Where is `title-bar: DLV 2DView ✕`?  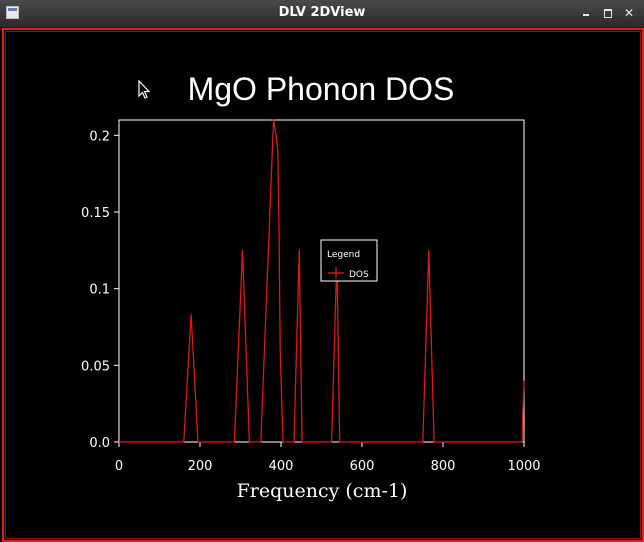
title-bar: DLV 2DView ✕ is located at coordinates (322, 14).